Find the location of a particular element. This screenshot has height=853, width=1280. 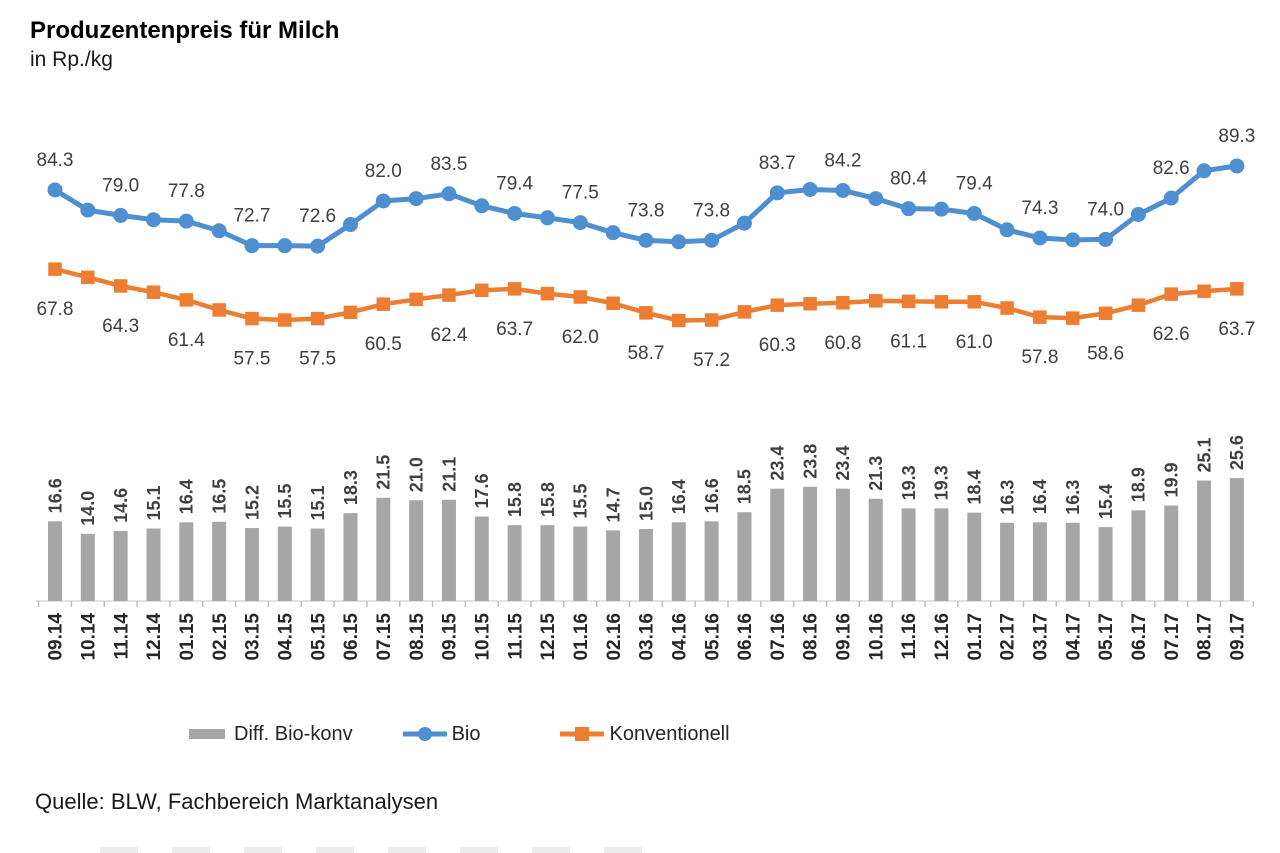

bio-line-value-label: 74.3 is located at coordinates (1039, 208).